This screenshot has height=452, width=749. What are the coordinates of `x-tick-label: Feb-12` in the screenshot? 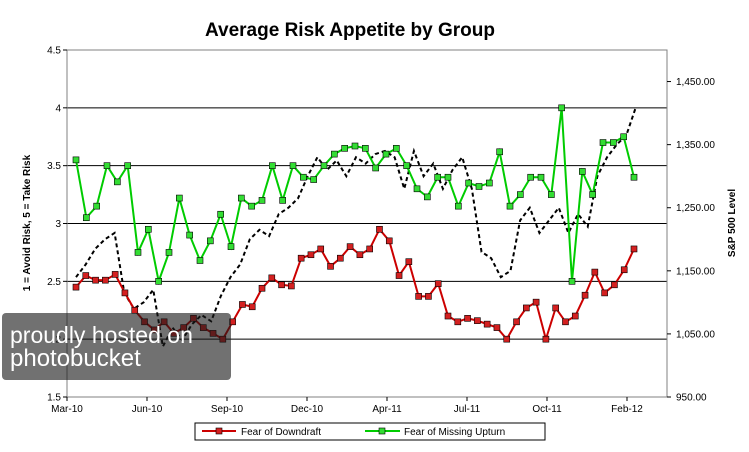 It's located at (627, 409).